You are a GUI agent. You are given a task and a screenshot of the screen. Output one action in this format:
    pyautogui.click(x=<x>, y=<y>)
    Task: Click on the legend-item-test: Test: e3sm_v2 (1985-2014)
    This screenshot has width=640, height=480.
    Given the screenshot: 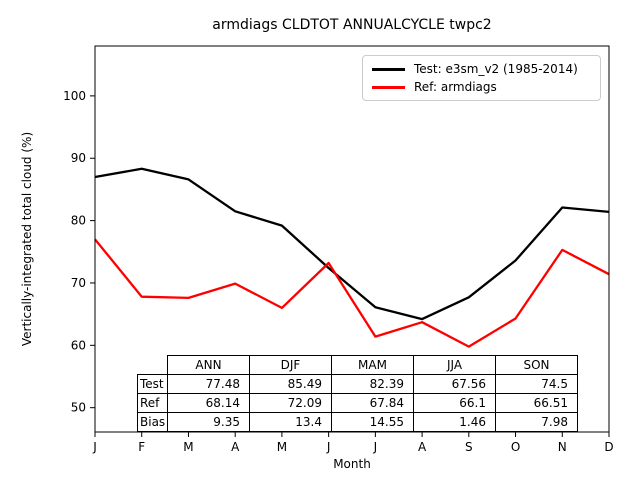 What is the action you would take?
    pyautogui.click(x=481, y=69)
    